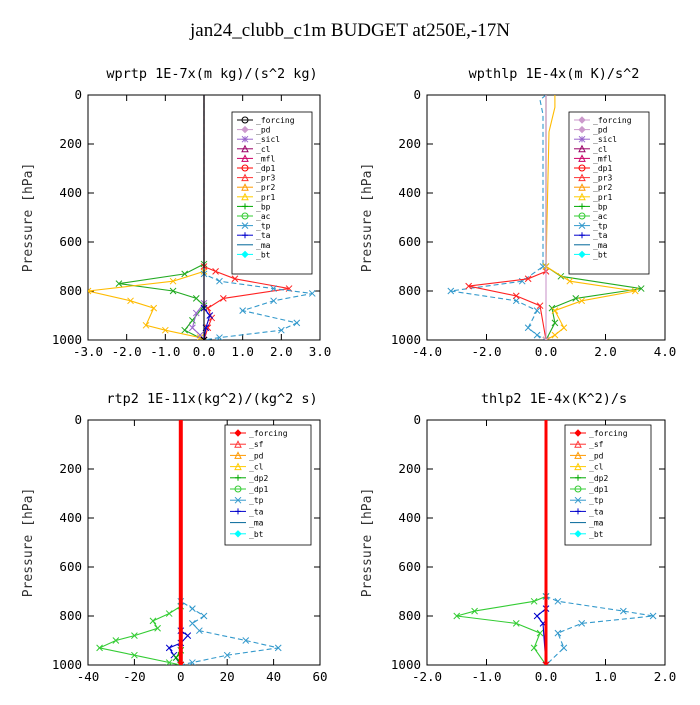 Image resolution: width=700 pixels, height=705 pixels. I want to click on legend-entry: _pr1, so click(265, 197).